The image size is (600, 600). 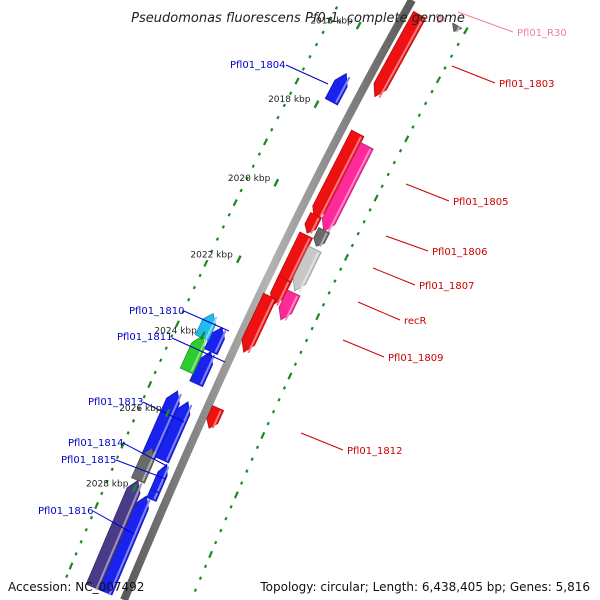 I want to click on gene-feature-recr-highlight, so click(x=291, y=308).